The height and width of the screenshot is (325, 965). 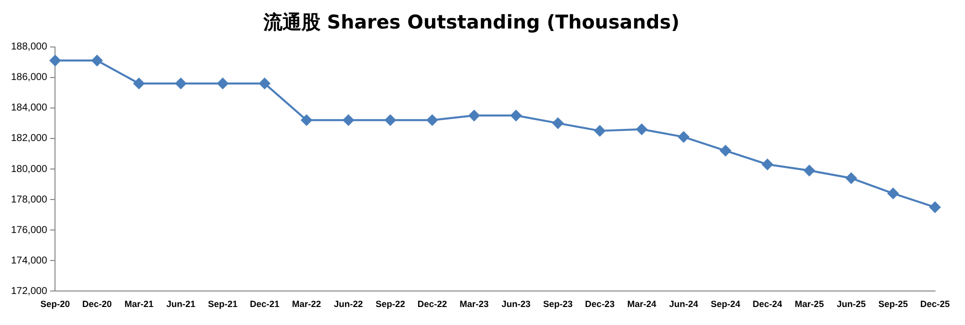 What do you see at coordinates (181, 304) in the screenshot?
I see `x-tick-label: Jun-21` at bounding box center [181, 304].